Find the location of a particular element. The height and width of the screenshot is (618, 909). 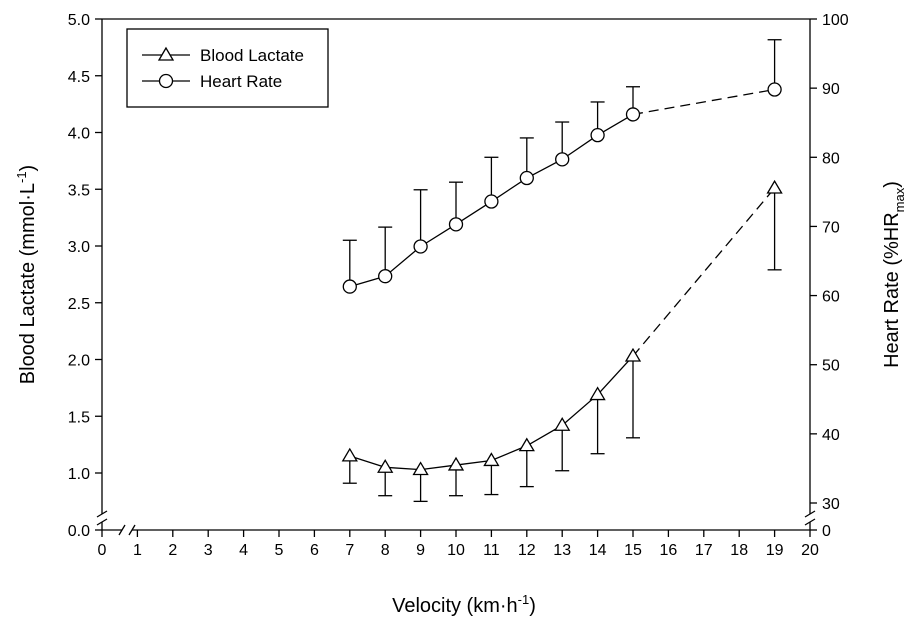

x-tick-label: 12 is located at coordinates (527, 550).